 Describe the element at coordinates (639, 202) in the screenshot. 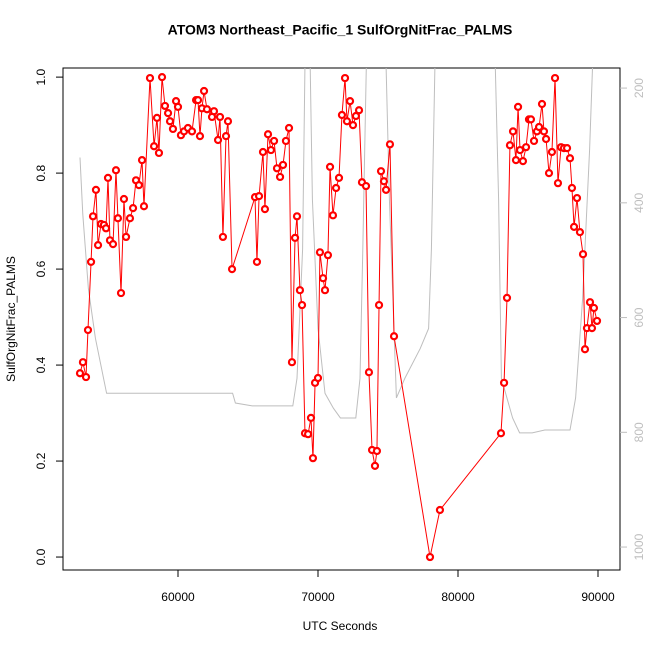

I see `y2-tick-label: 400` at that location.